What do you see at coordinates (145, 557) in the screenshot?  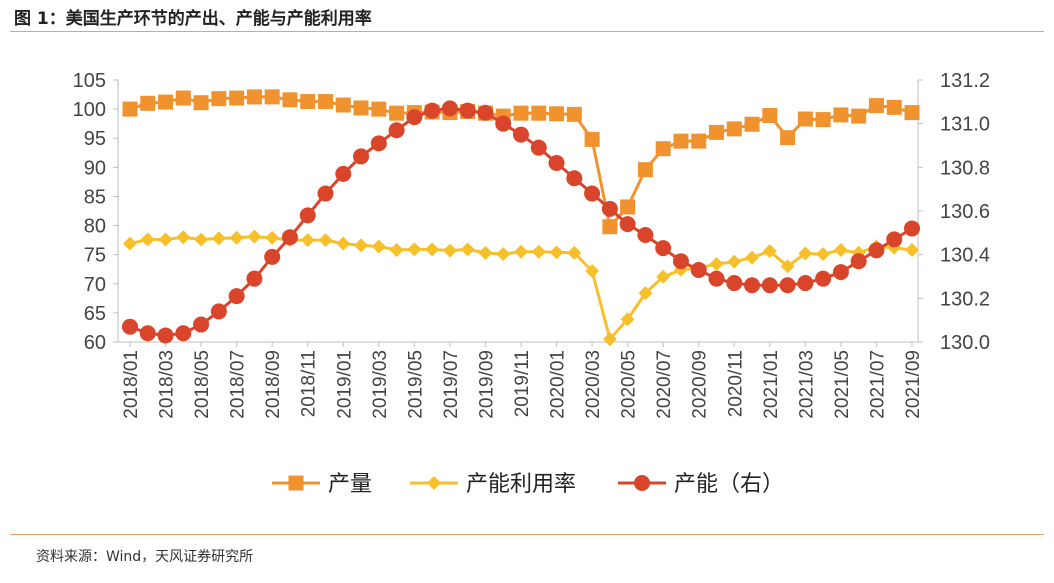 I see `source-note: 资料来源：Wind，天风证券研究所` at bounding box center [145, 557].